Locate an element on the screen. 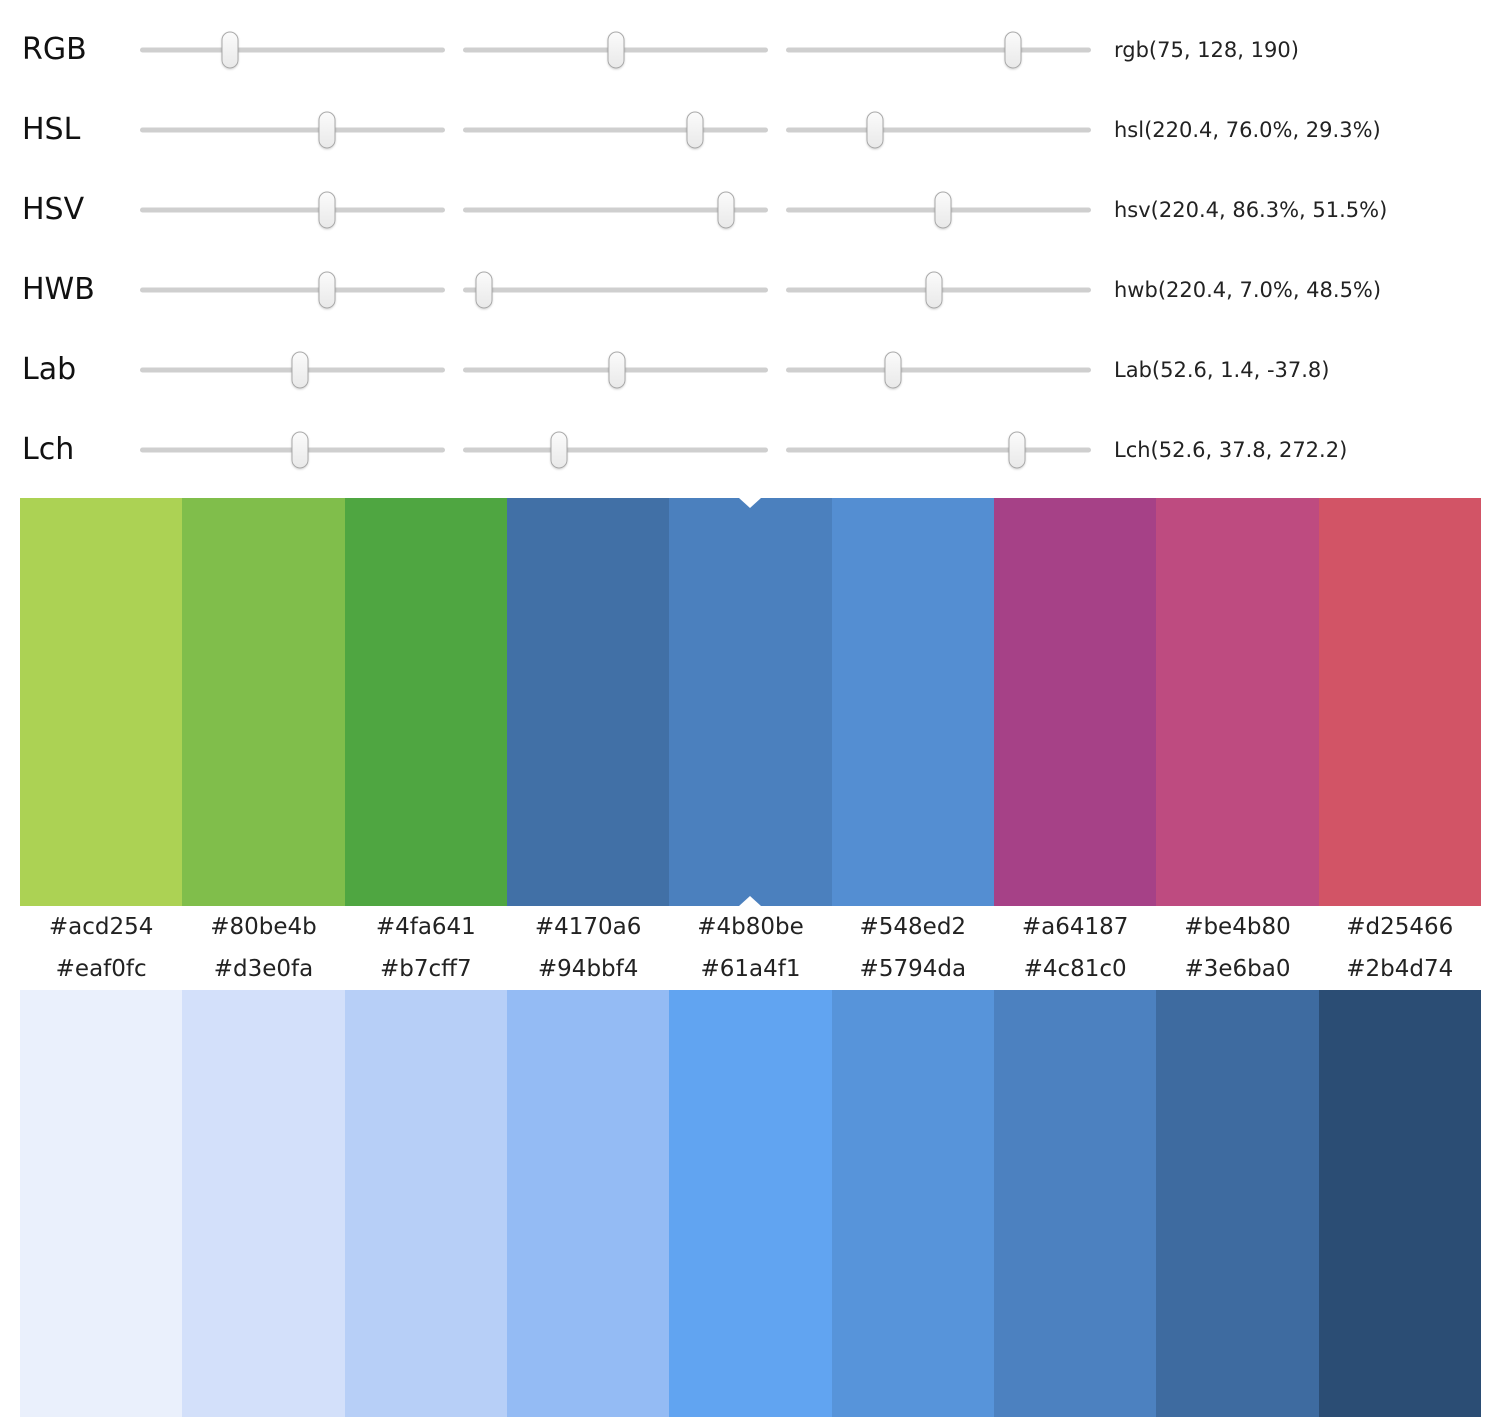 The image size is (1501, 1417). slider-group-lch is located at coordinates (615, 450).